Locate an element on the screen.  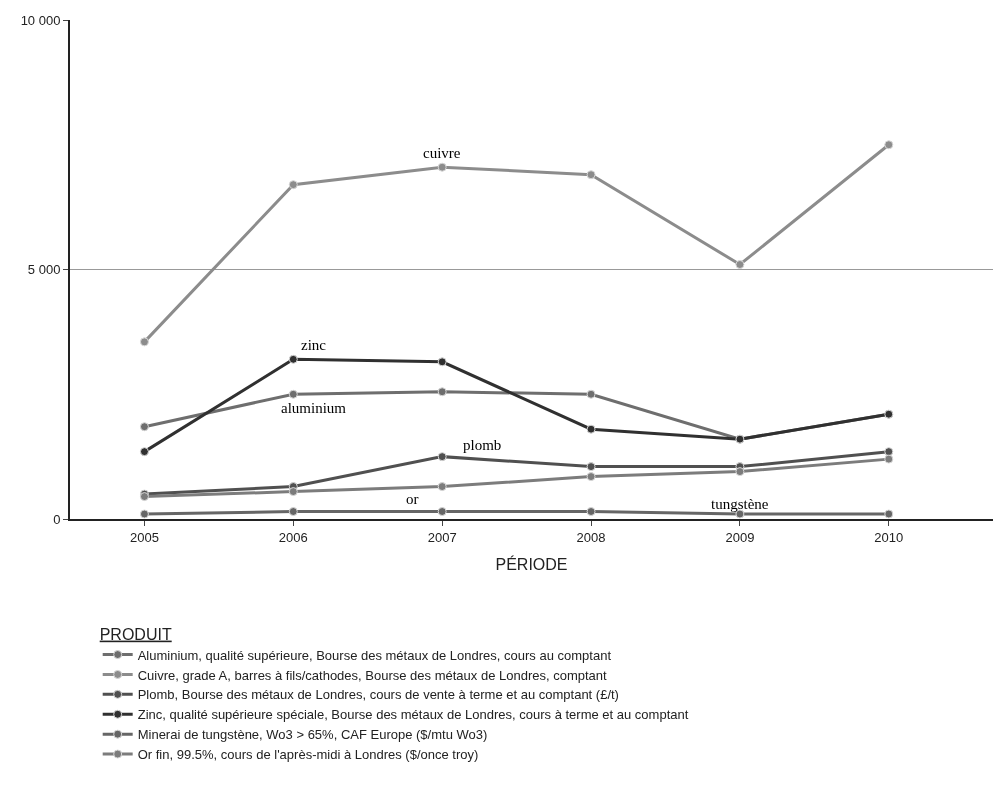
y-tick-label: 5 000 is located at coordinates (44, 270).